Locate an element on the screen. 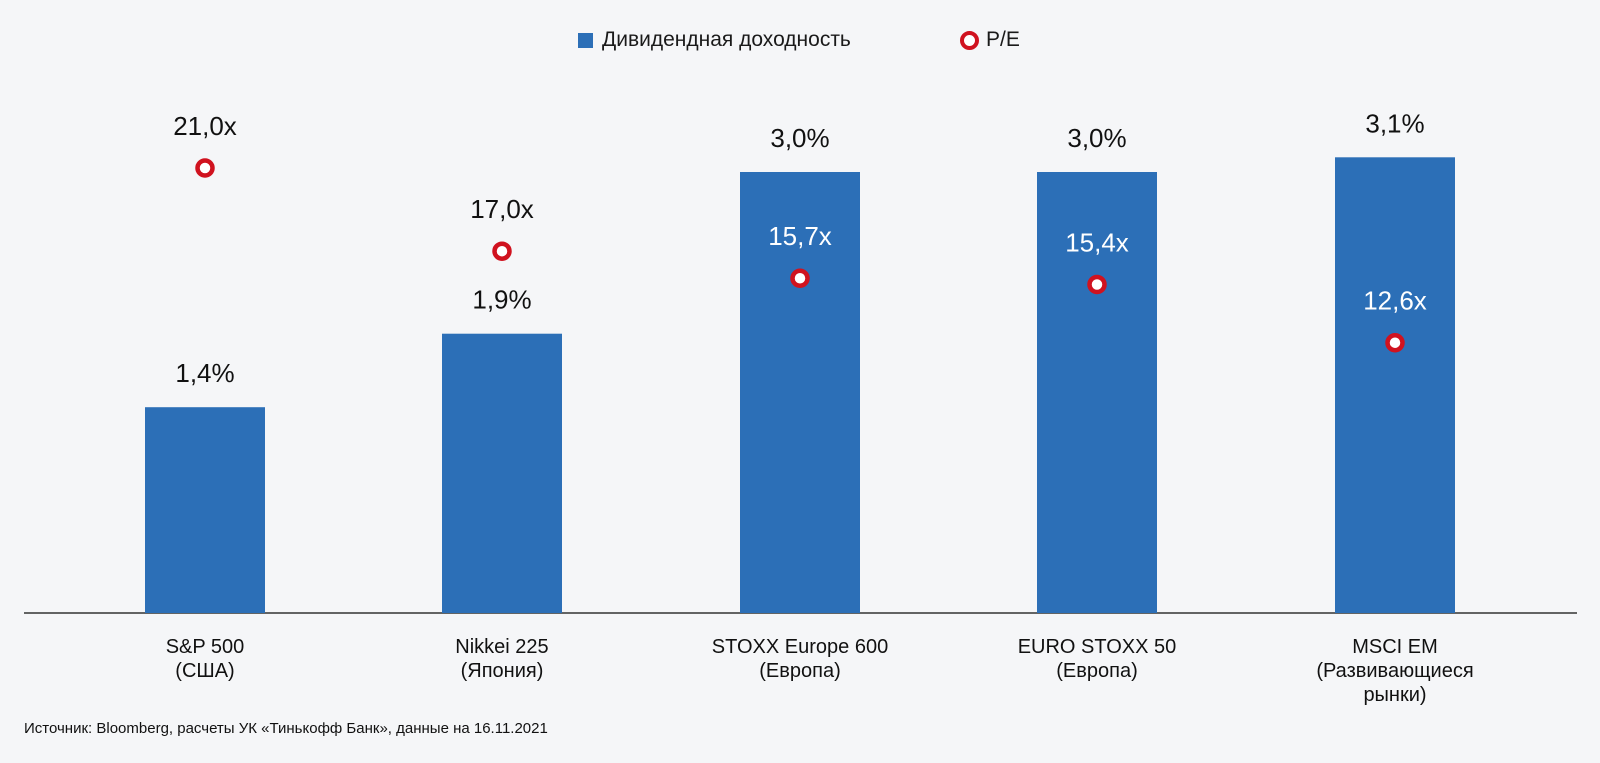 The image size is (1600, 763). bar-value-label-2: 3,0% is located at coordinates (799, 138).